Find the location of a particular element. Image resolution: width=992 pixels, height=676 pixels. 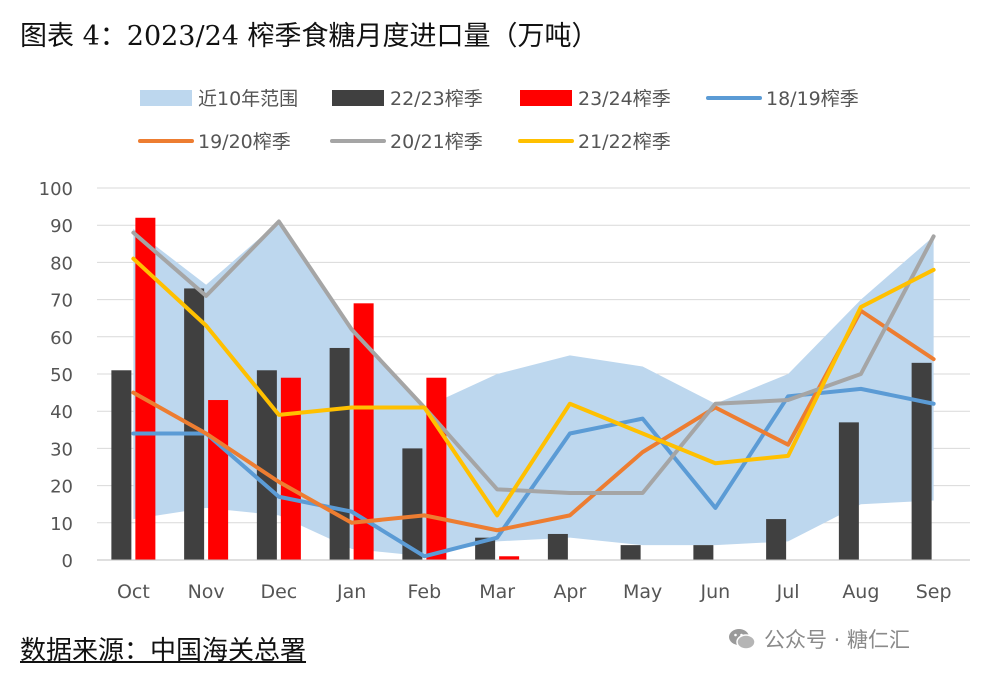

y-tick-label: 30 is located at coordinates (61, 449).